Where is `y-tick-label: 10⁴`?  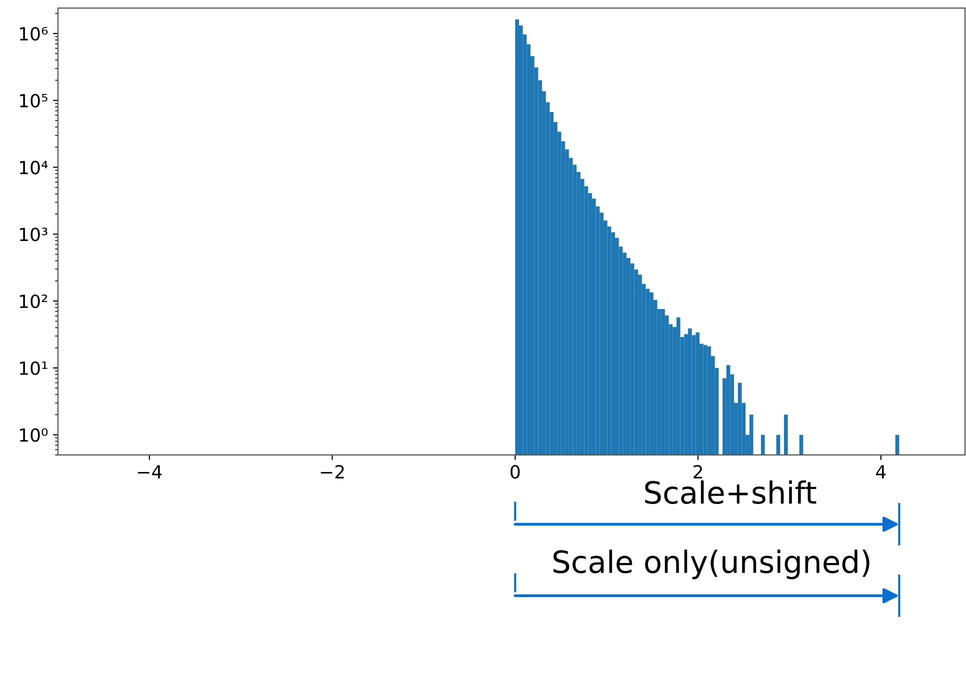 y-tick-label: 10⁴ is located at coordinates (34, 167).